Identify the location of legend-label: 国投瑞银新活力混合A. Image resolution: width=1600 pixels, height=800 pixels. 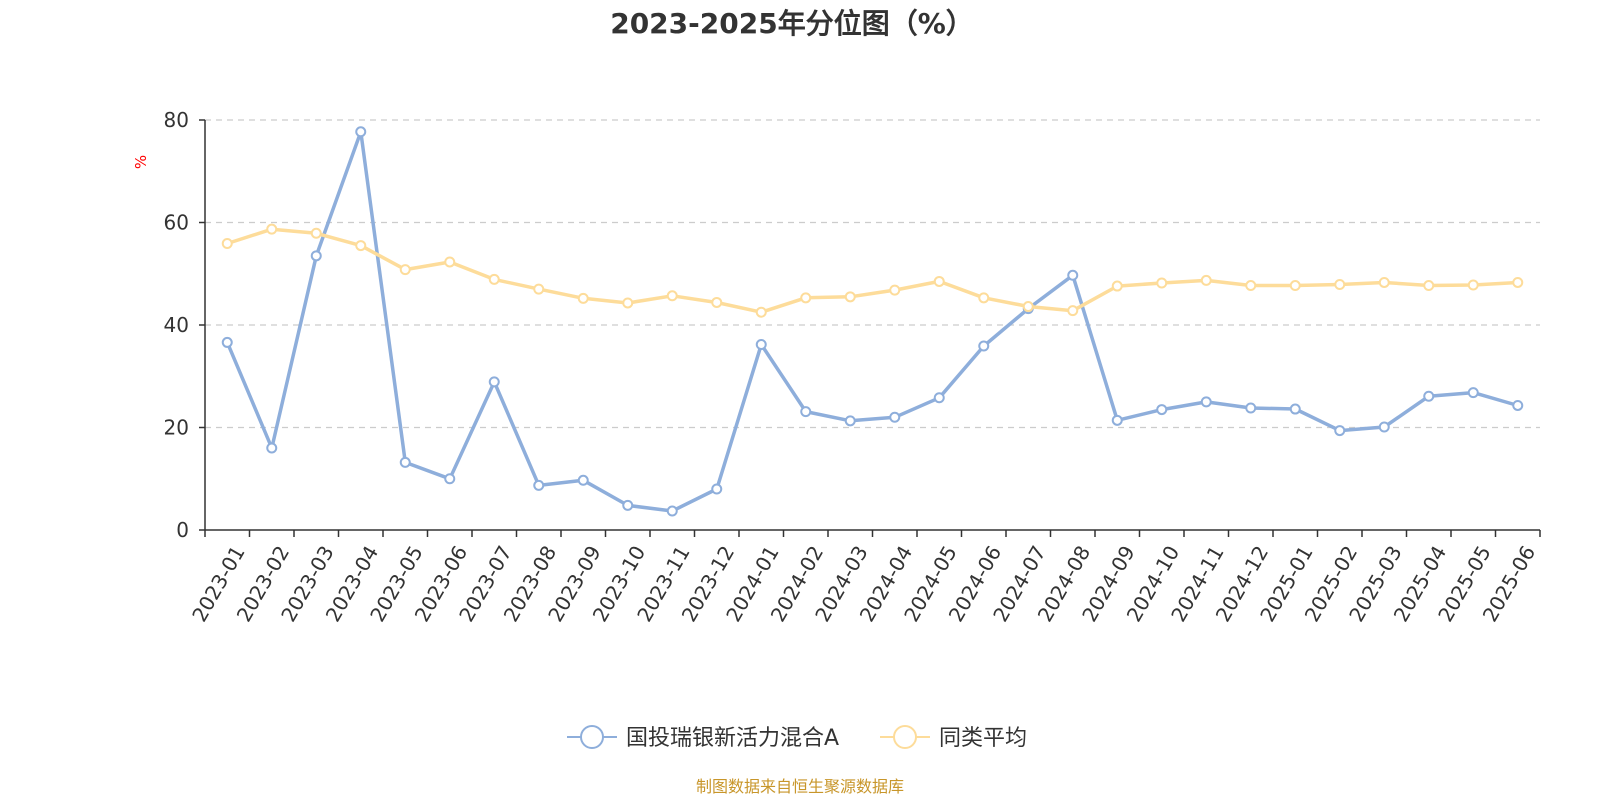
(732, 738).